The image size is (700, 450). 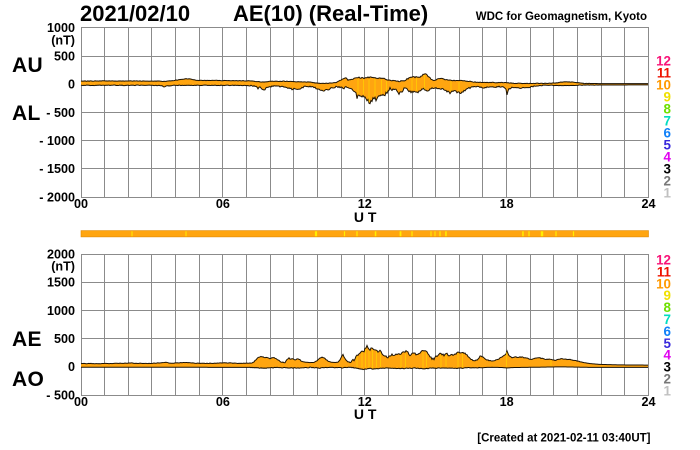 I want to click on svg-text:[Created at 2021-02-11 03:40UT: [Created at 2021-02-11 03:40UT], so click(x=563, y=439).